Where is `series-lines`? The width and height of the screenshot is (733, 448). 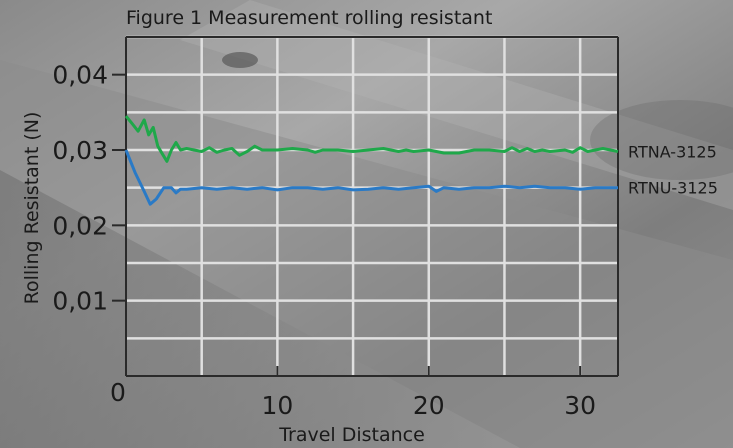 series-lines is located at coordinates (371, 160).